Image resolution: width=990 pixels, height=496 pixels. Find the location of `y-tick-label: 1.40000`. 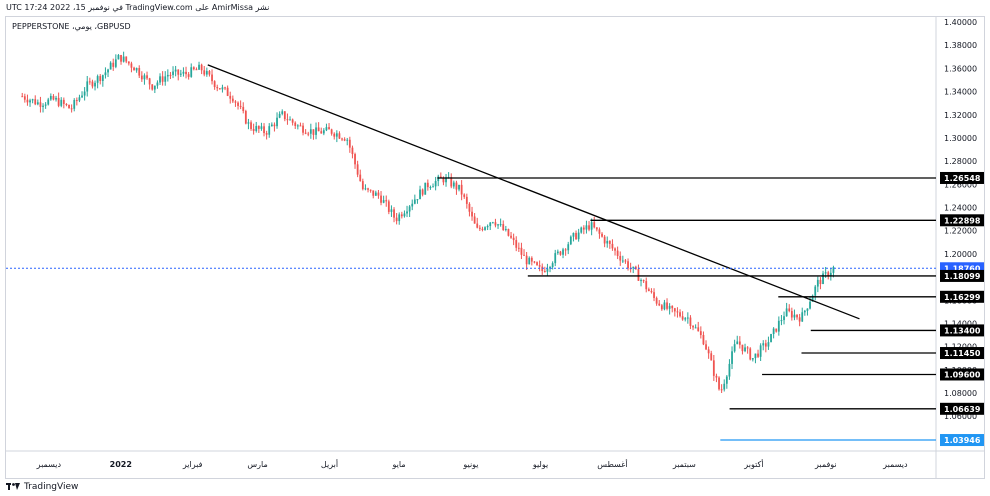

y-tick-label: 1.40000 is located at coordinates (960, 22).